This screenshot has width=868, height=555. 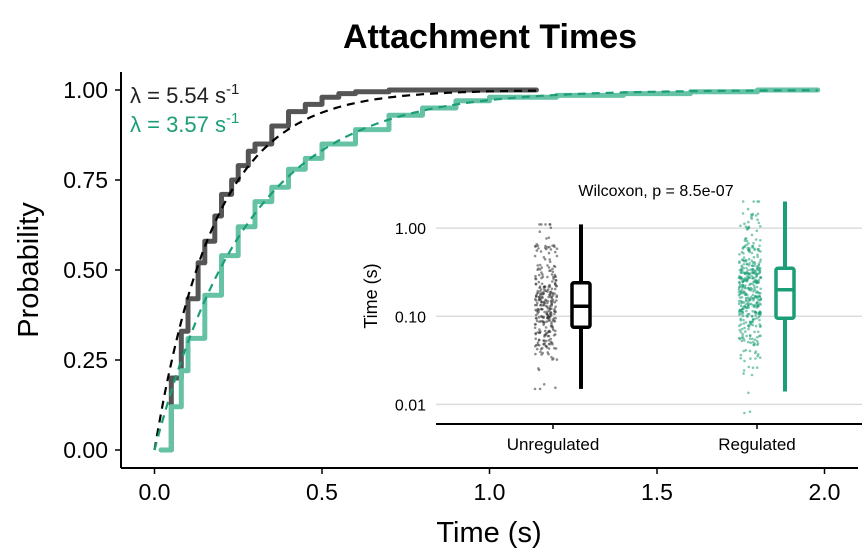 I want to click on y-tick-label: 0.75, so click(x=85, y=180).